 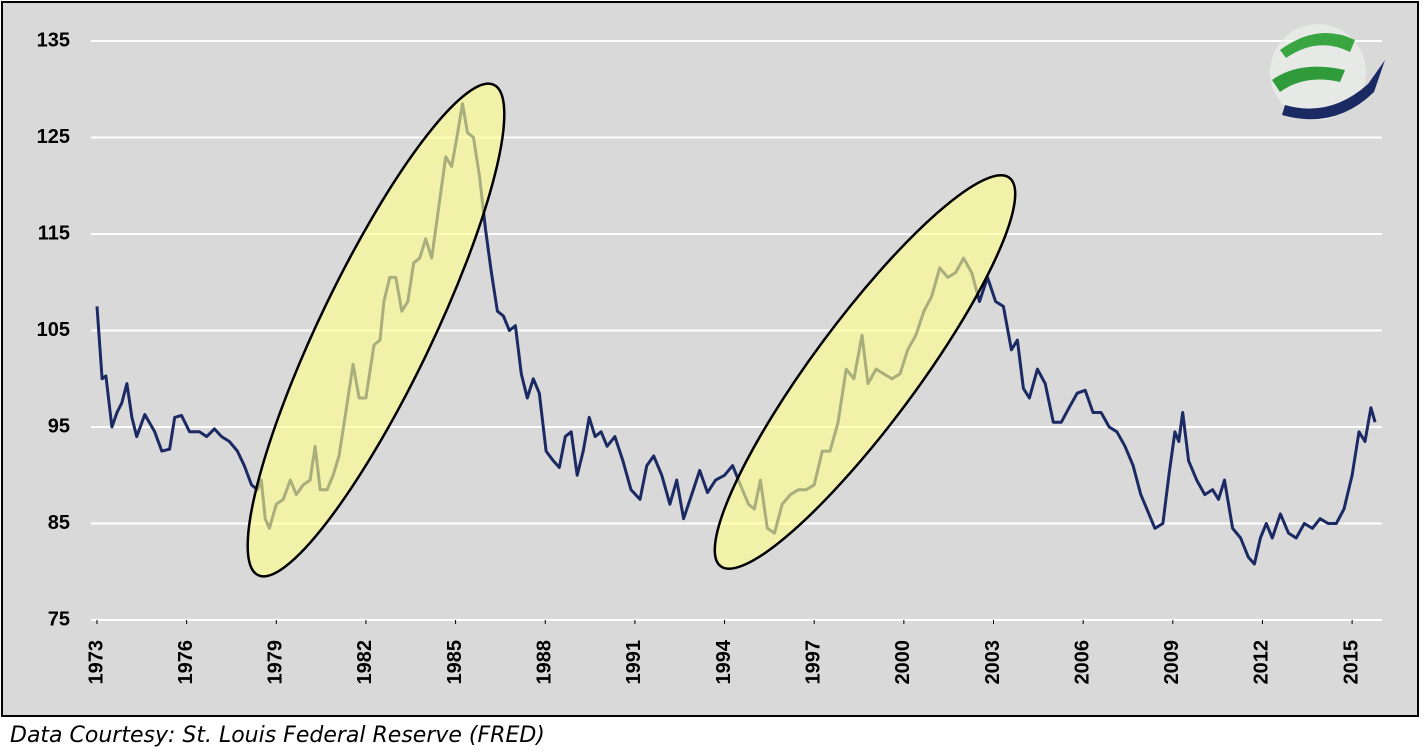 I want to click on x-tick-label: 2000, so click(x=903, y=662).